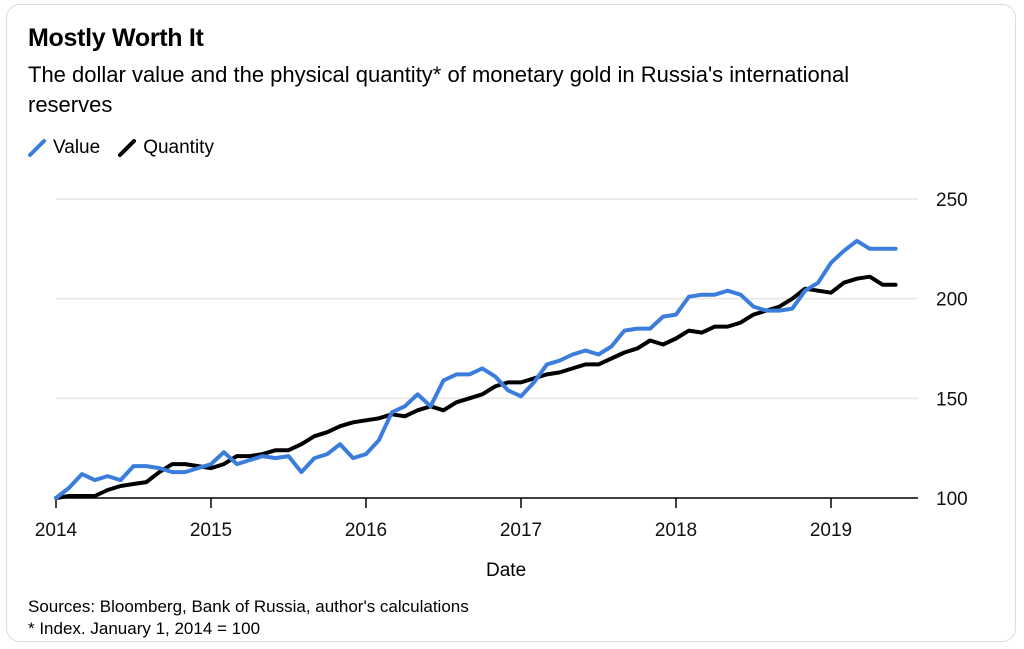 The width and height of the screenshot is (1024, 649). Describe the element at coordinates (37, 148) in the screenshot. I see `legend-swatch-value` at that location.